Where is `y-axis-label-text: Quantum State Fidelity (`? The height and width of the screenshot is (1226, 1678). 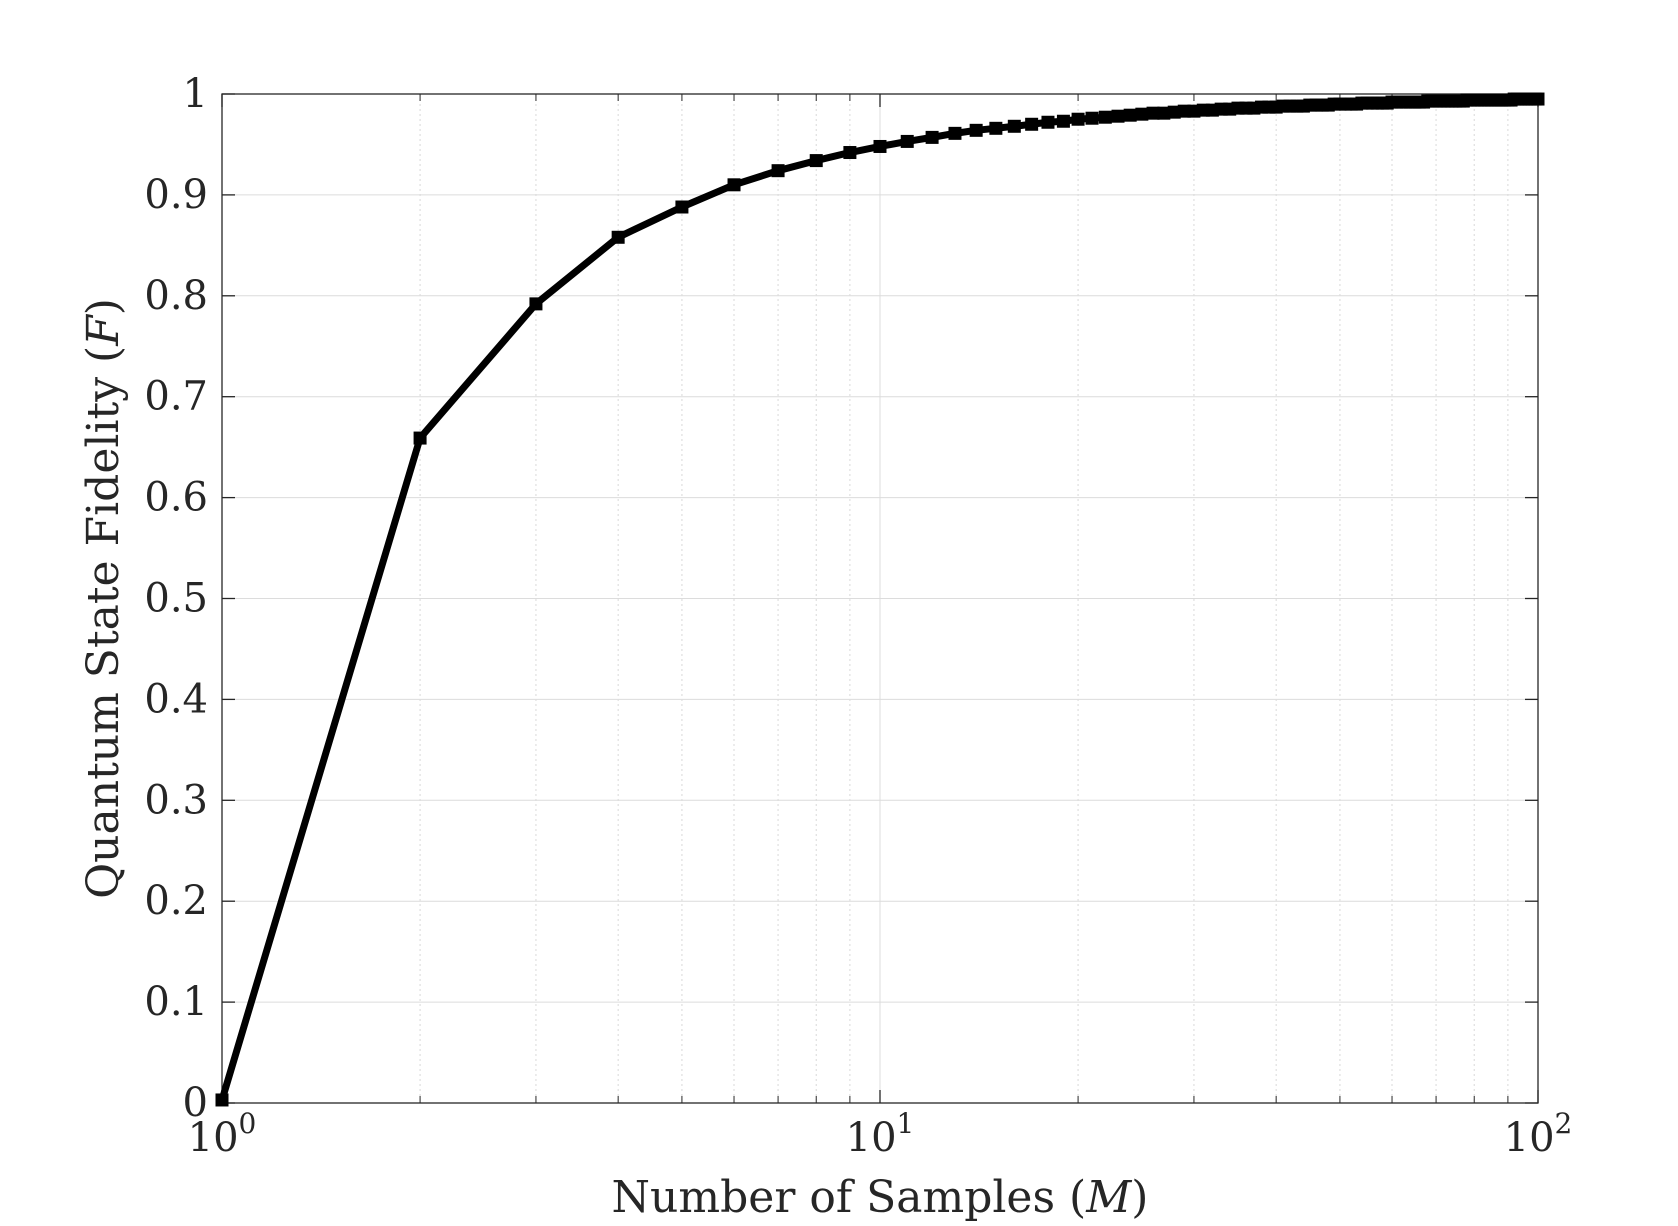 y-axis-label-text: Quantum State Fidelity ( is located at coordinates (103, 622).